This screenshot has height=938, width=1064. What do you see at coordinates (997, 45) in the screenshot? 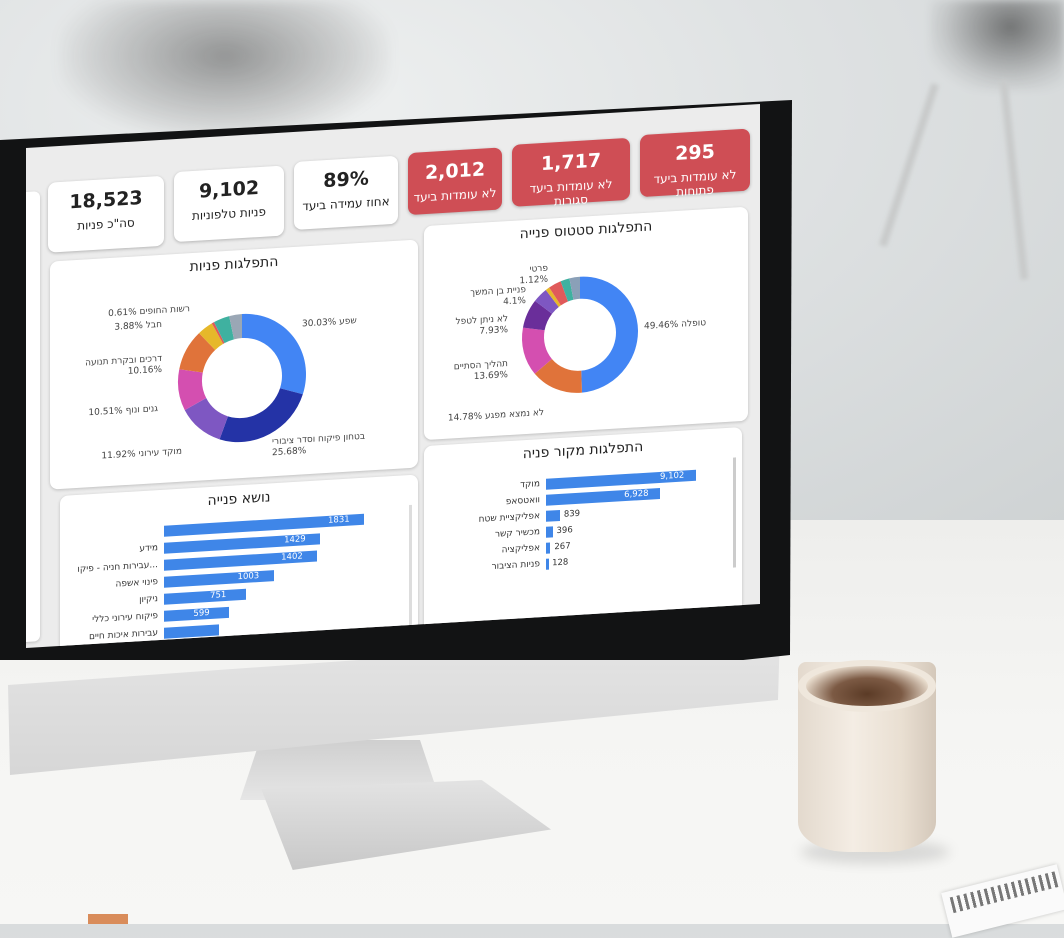
I see `background-stool` at bounding box center [997, 45].